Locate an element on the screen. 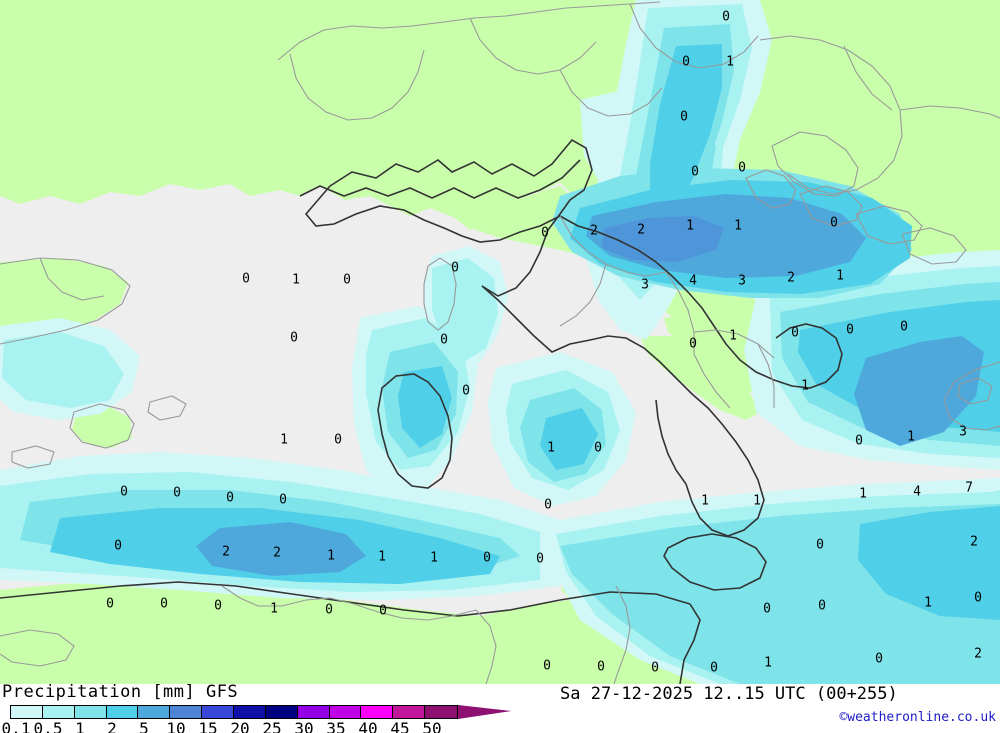  color-scale-tick: 20 is located at coordinates (240, 726).